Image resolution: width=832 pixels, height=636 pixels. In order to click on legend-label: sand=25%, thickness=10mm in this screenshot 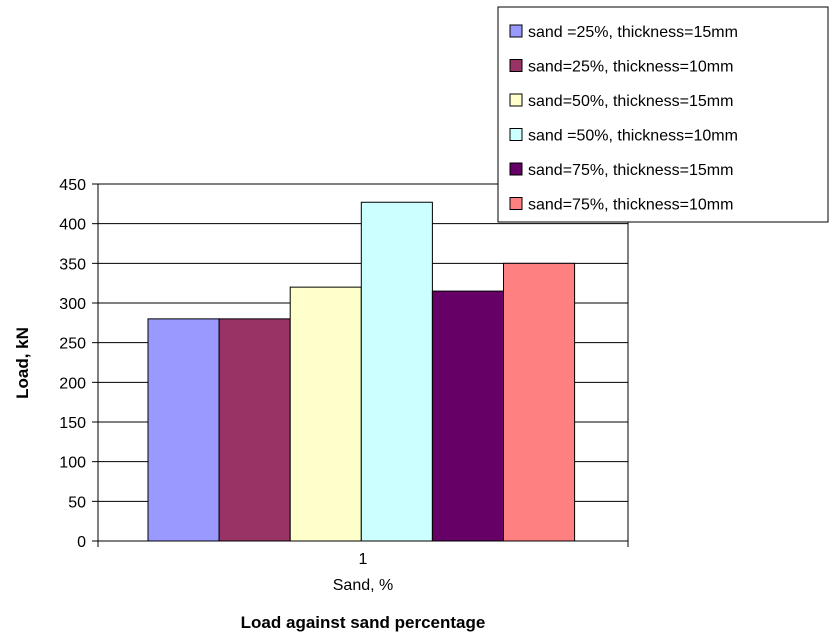, I will do `click(630, 67)`.